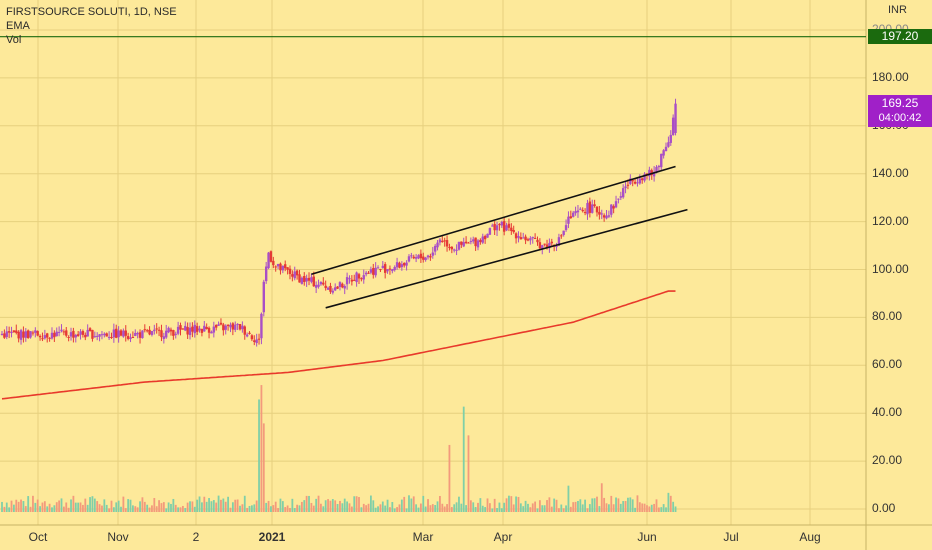 This screenshot has width=932, height=550. I want to click on y-tick-label: 20.00, so click(887, 460).